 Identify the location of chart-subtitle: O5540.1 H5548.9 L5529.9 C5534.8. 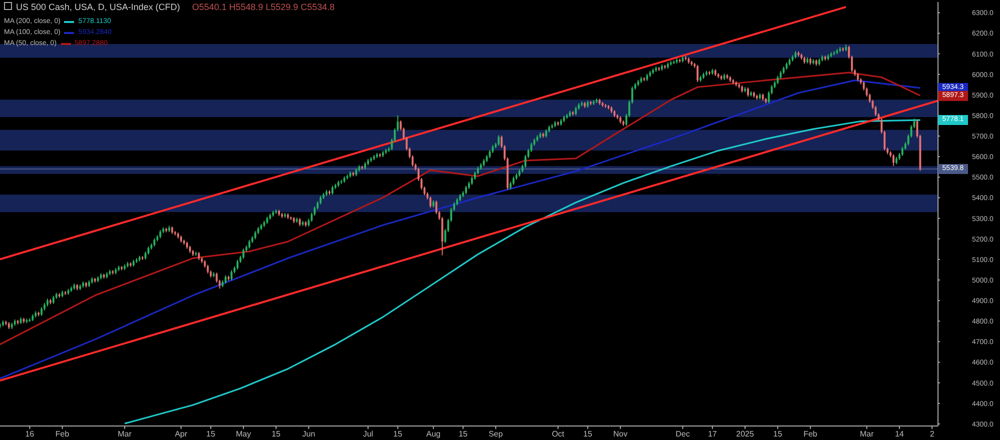
(263, 7).